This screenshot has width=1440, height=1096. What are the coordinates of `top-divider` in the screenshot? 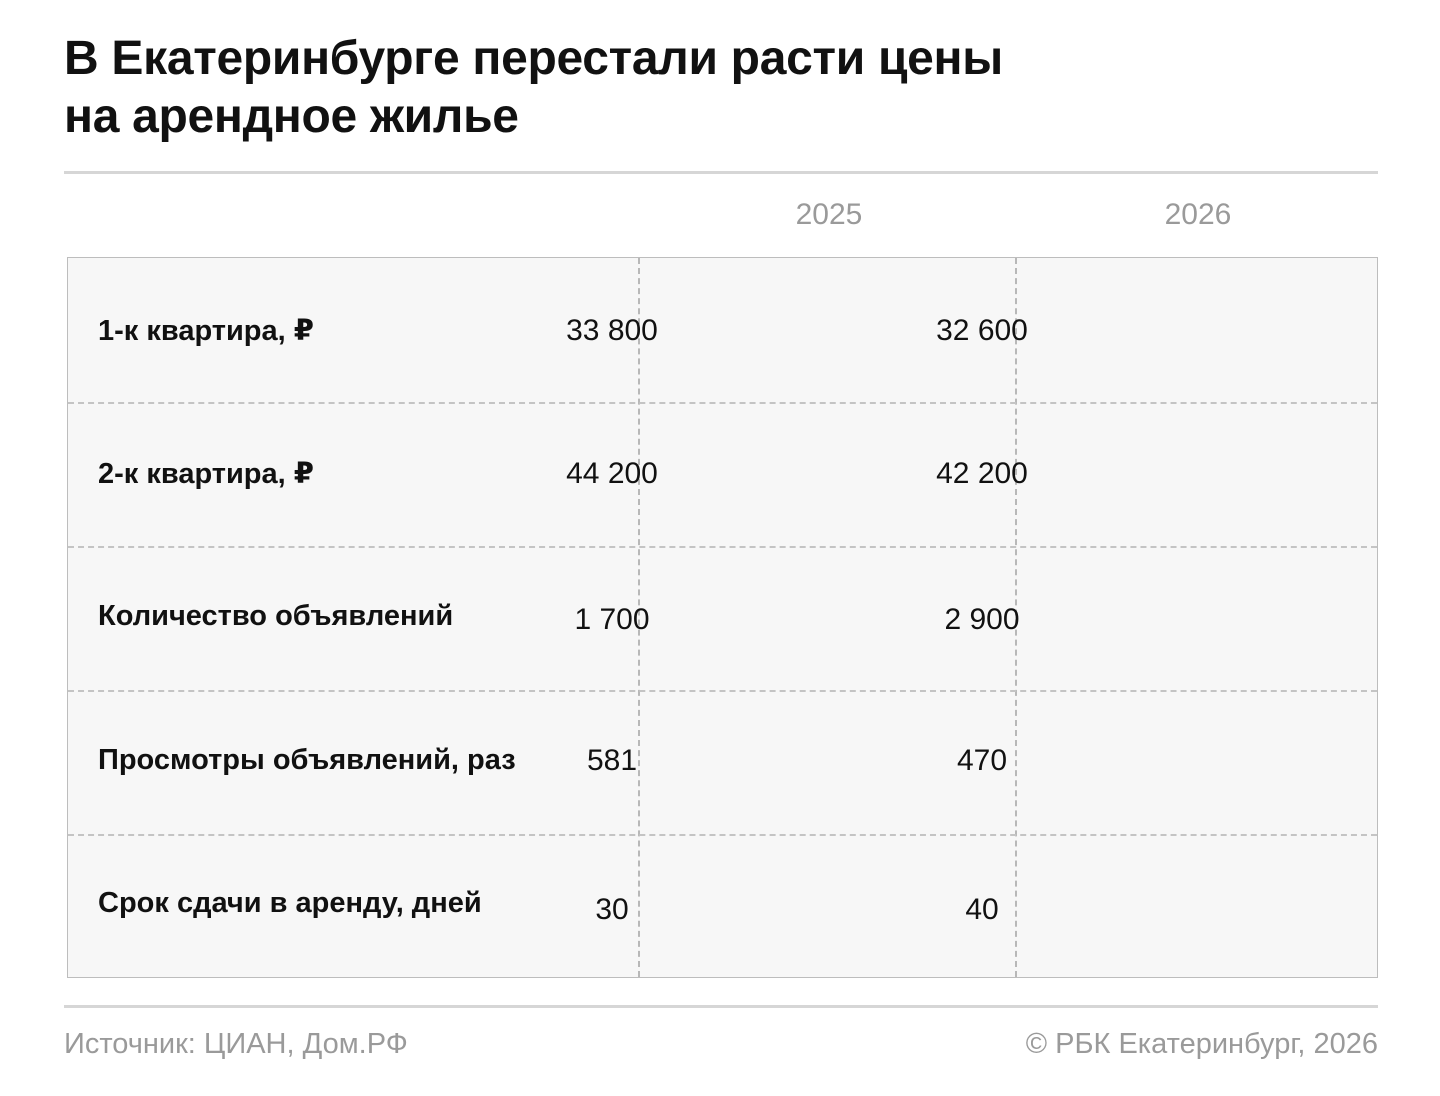 It's located at (721, 172).